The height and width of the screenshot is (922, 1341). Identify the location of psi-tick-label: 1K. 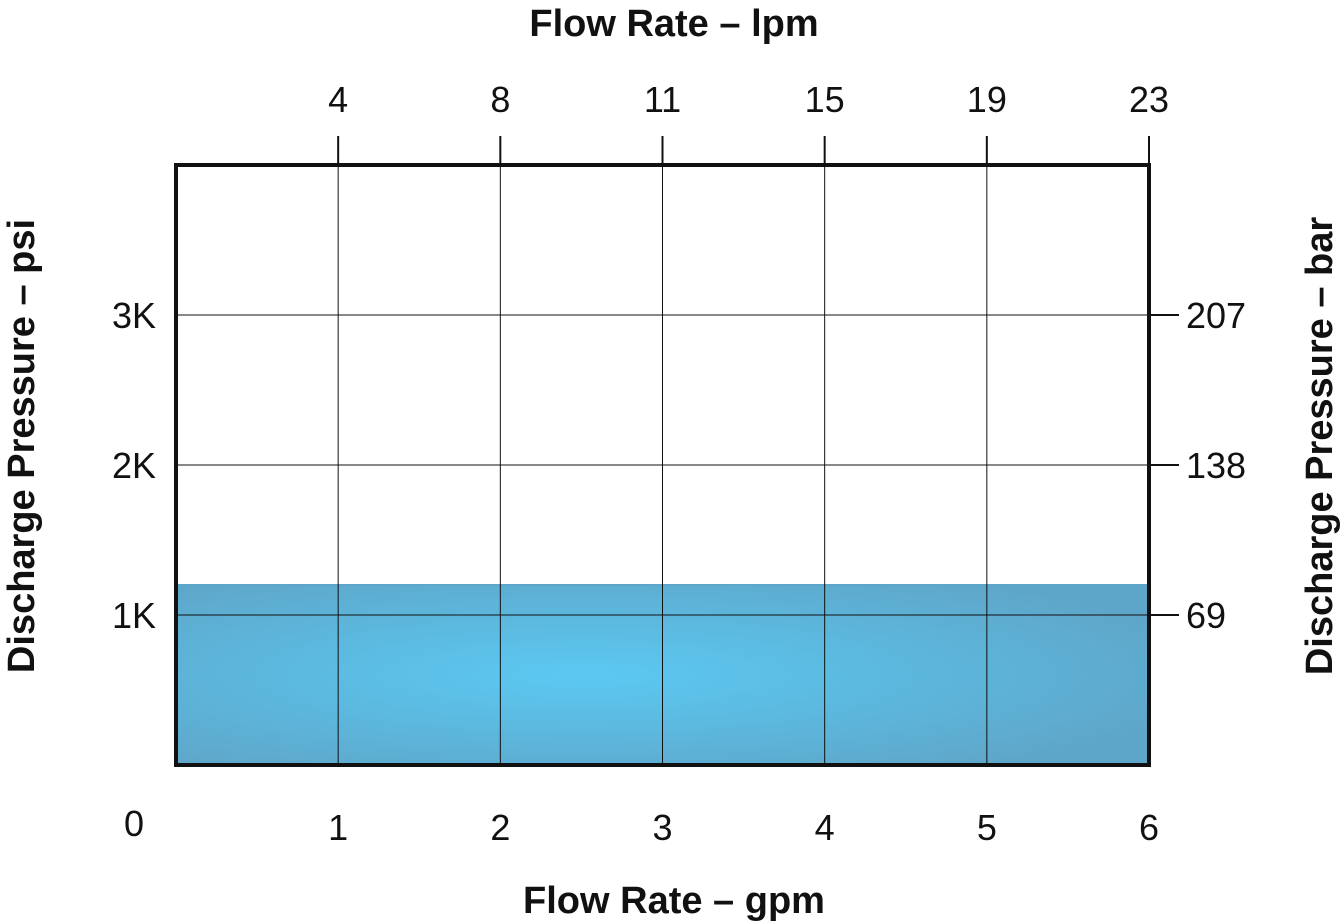
(134, 615).